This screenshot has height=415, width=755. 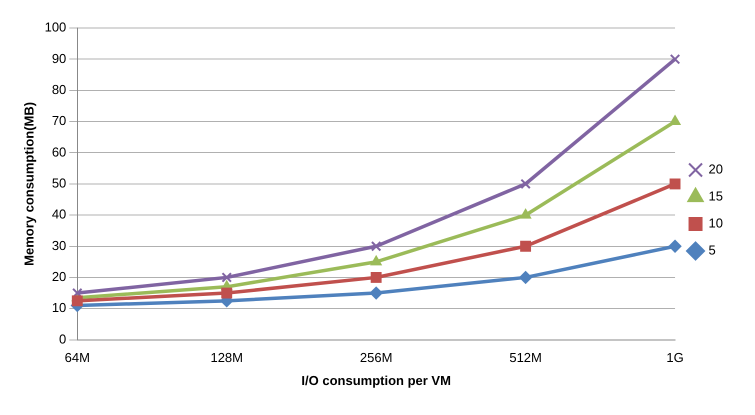 I want to click on legend-label: 15, so click(x=716, y=196).